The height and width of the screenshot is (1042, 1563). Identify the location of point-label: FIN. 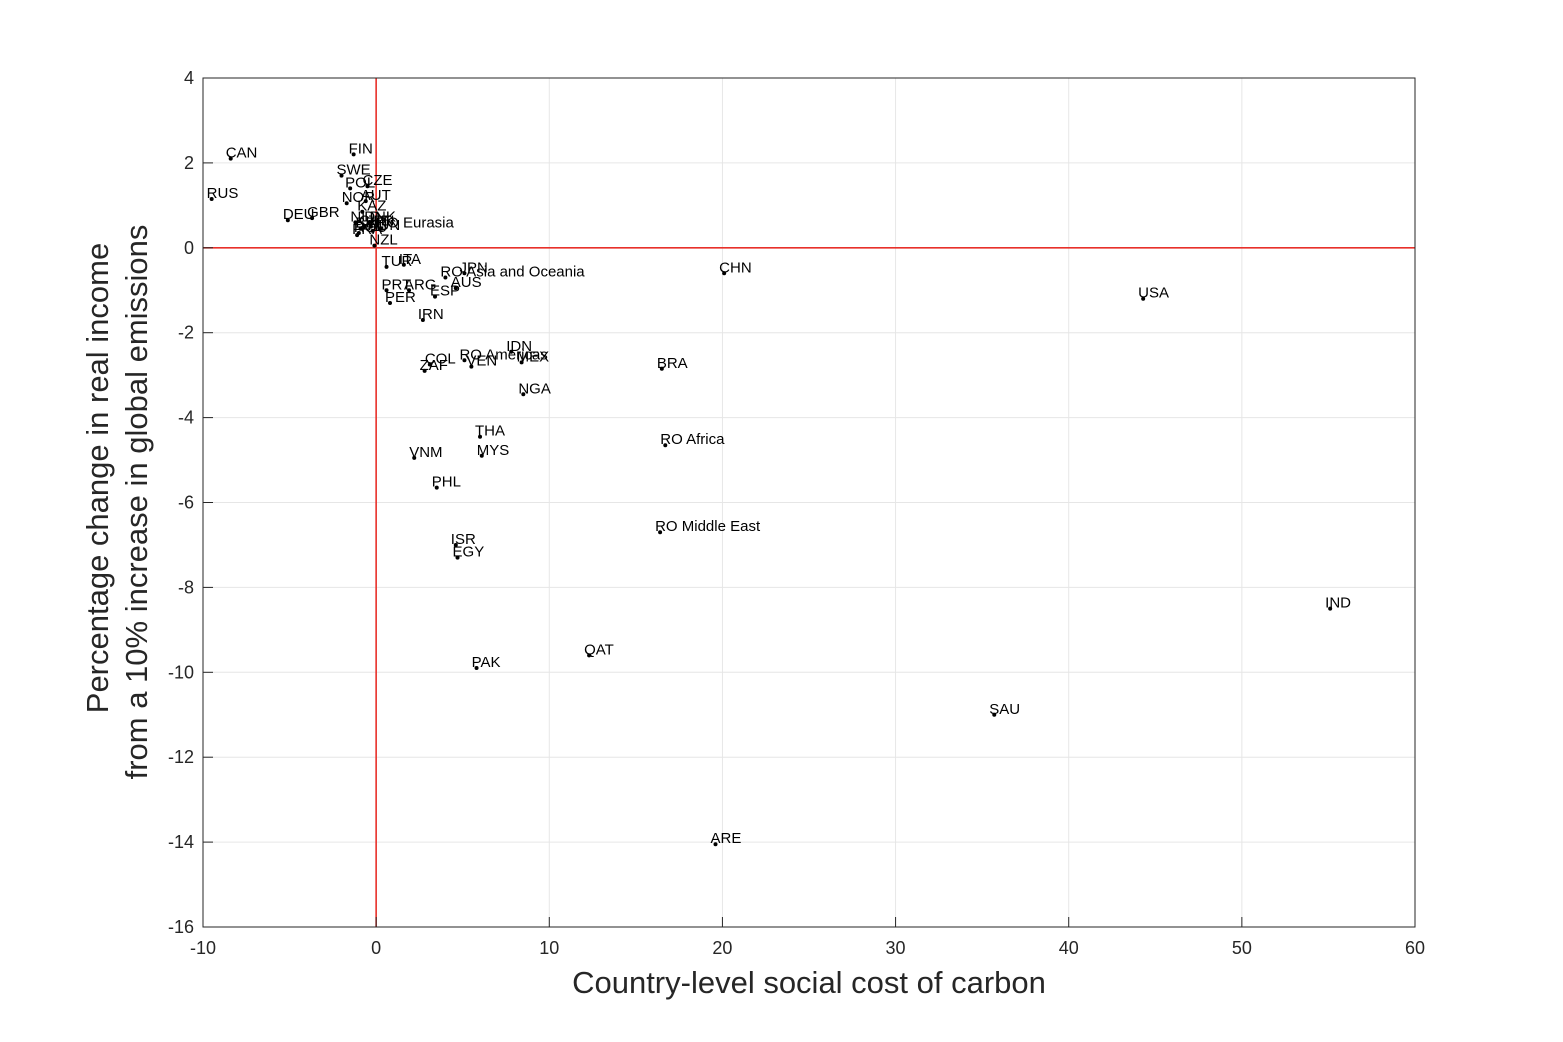
(361, 148).